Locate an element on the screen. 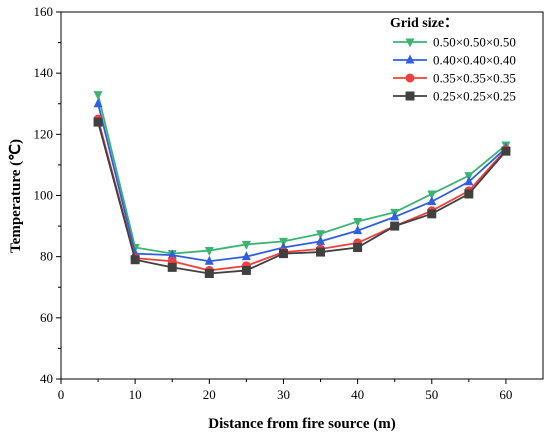 The width and height of the screenshot is (550, 436). x-axis-ticks: 0 10 20 30 40 50 60 is located at coordinates (285, 390).